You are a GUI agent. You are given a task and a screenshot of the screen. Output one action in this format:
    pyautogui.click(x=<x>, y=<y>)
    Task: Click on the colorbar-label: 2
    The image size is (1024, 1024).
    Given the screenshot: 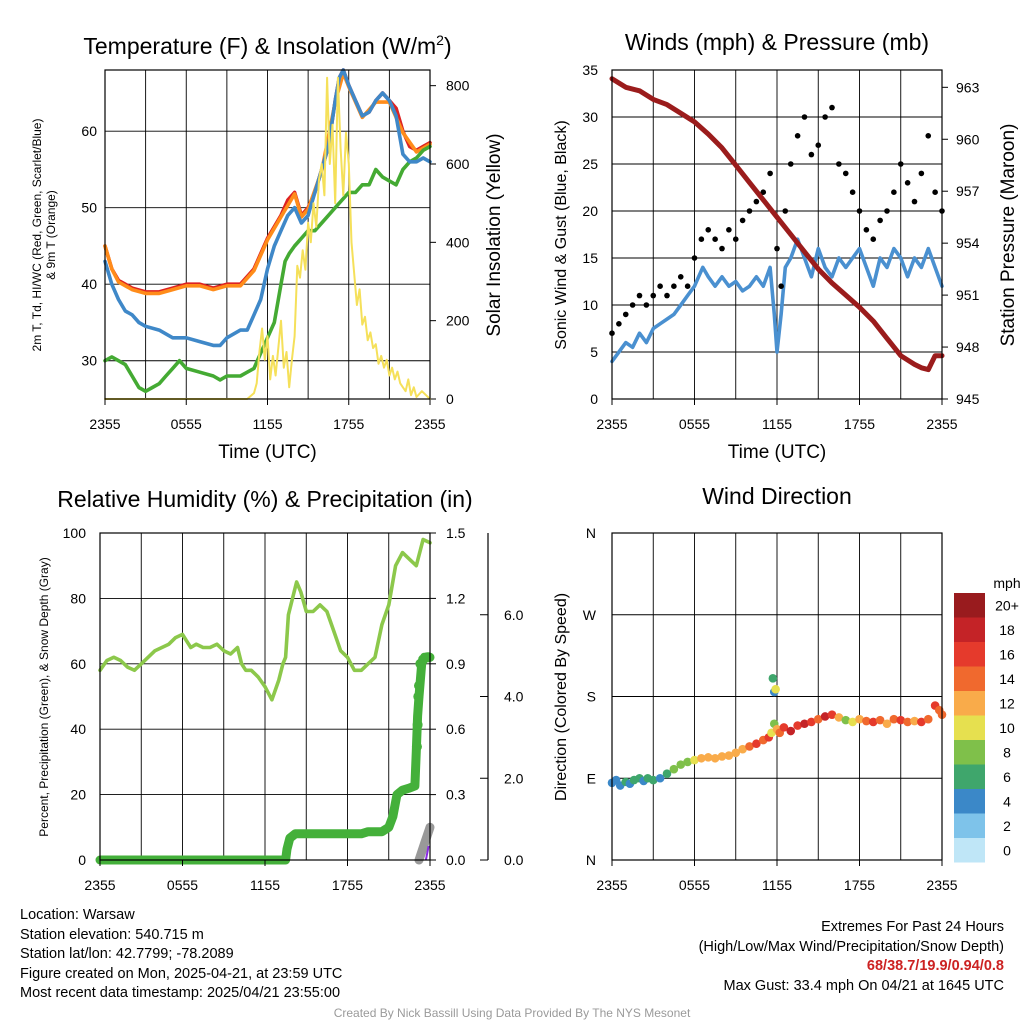 What is the action you would take?
    pyautogui.click(x=1007, y=826)
    